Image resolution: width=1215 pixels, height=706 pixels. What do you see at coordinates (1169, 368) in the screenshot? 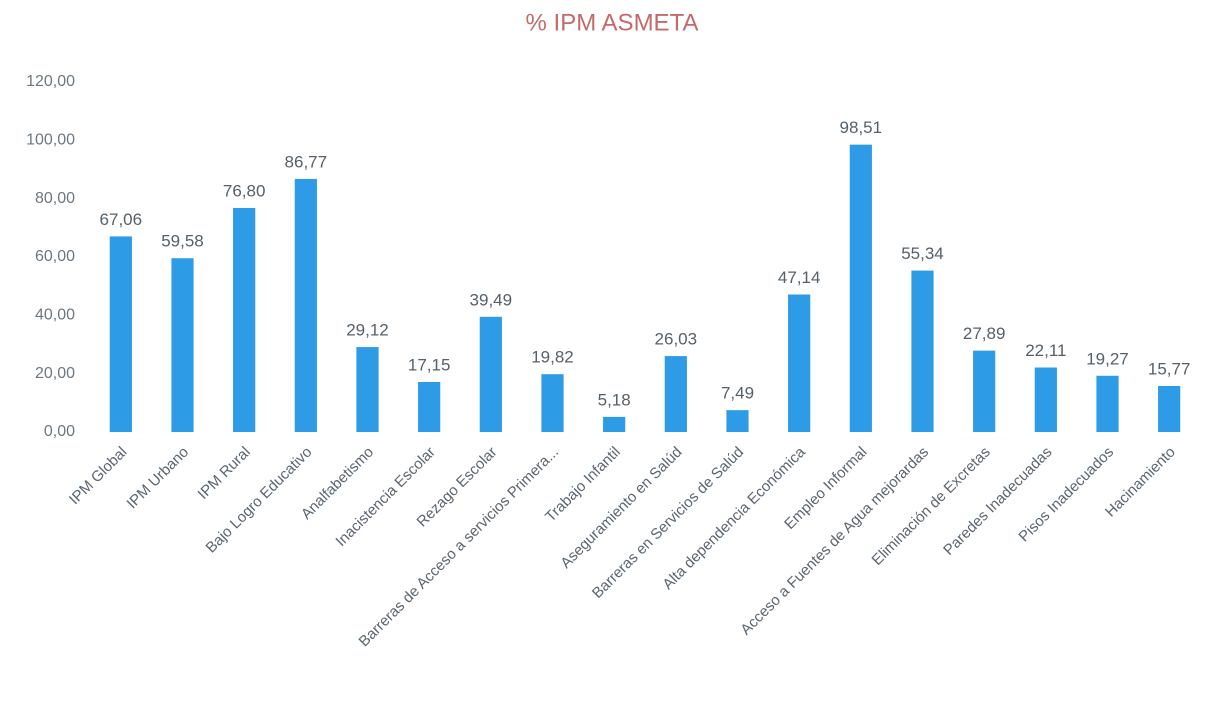
I see `value-label: 15,77` at bounding box center [1169, 368].